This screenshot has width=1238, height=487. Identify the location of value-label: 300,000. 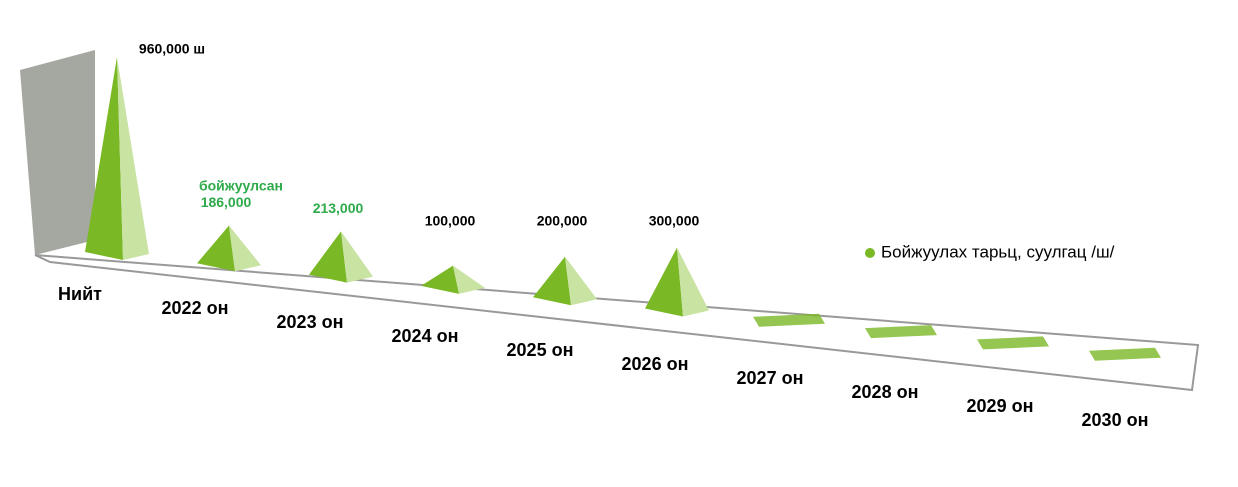
(674, 221).